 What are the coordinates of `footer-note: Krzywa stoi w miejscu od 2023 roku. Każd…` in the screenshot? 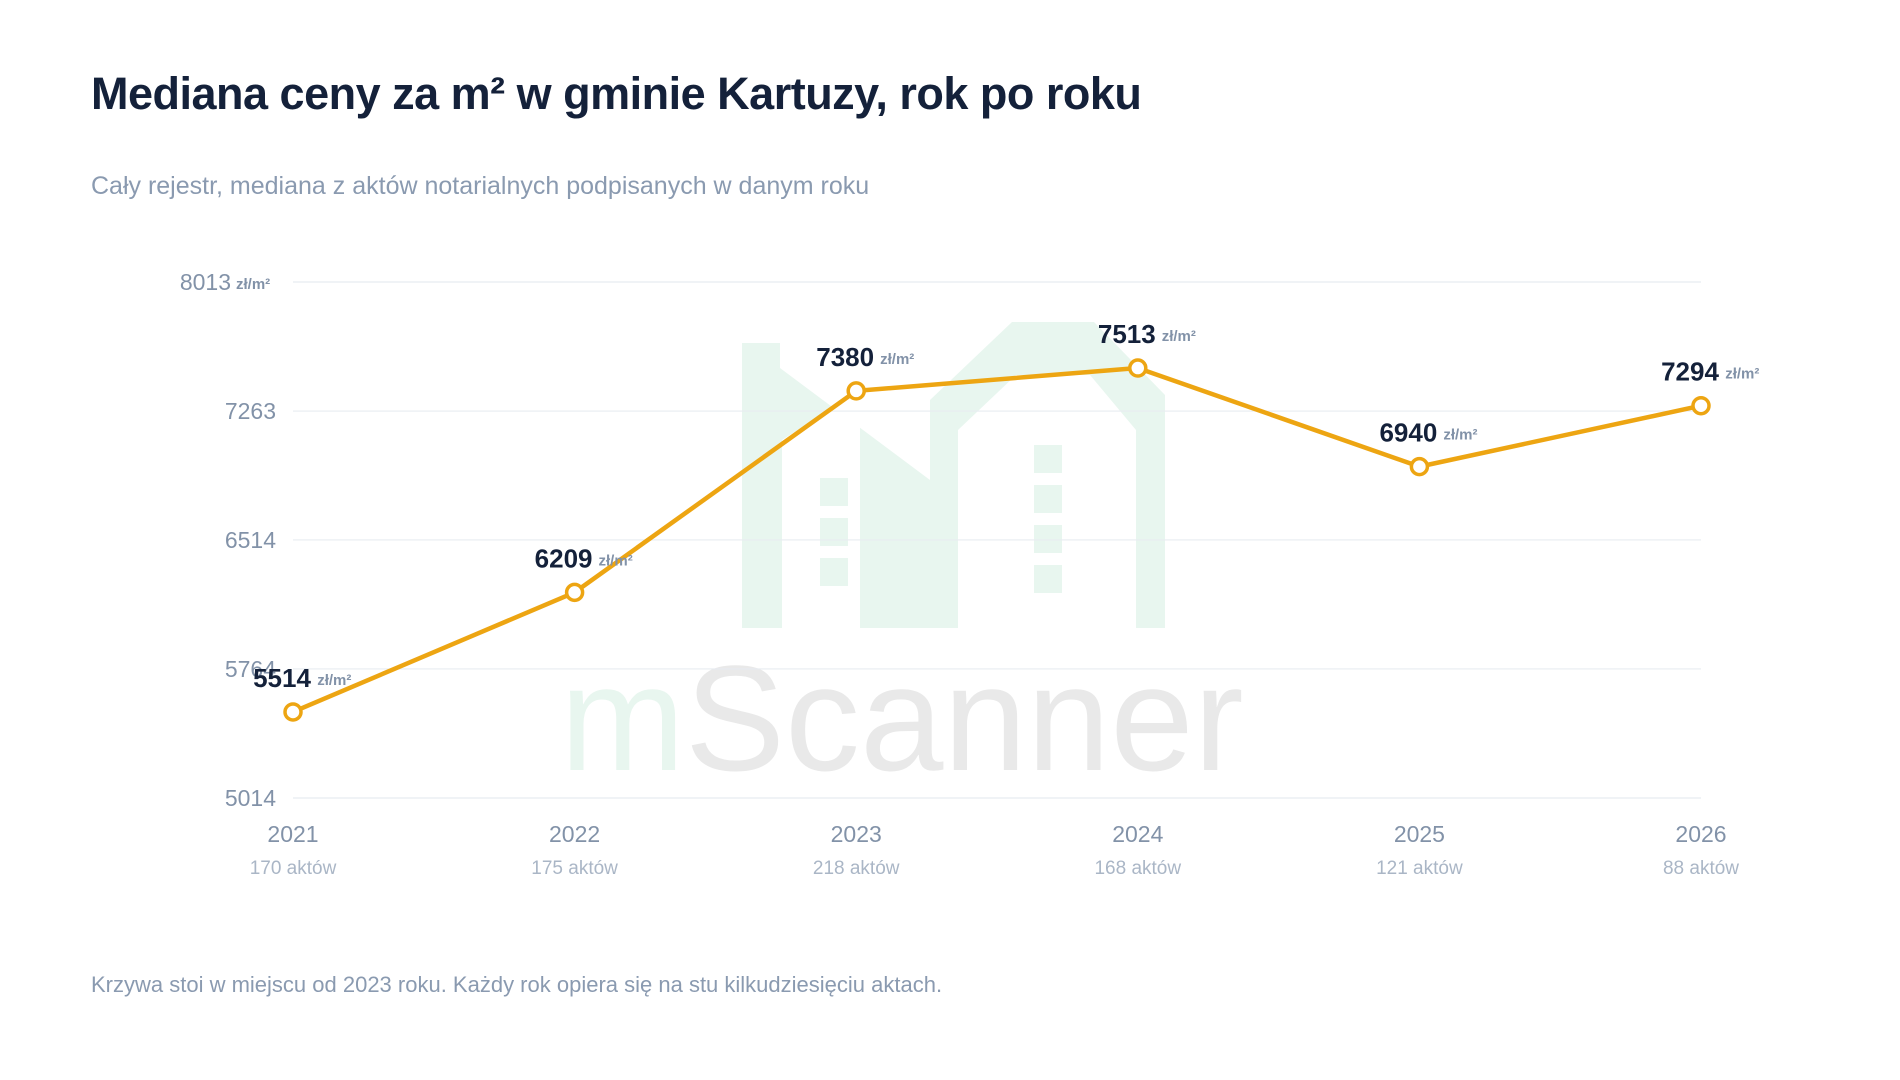 It's located at (517, 984).